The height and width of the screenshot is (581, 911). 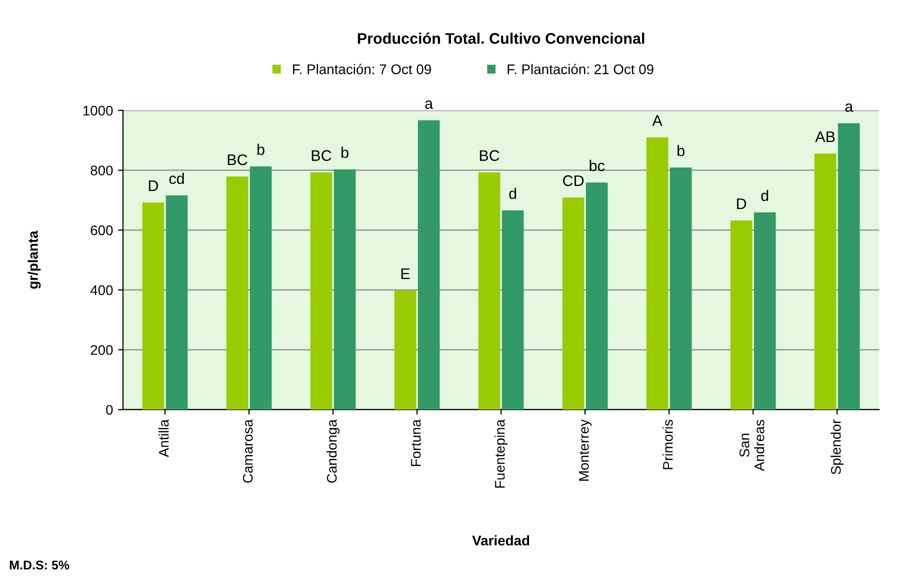 What do you see at coordinates (176, 178) in the screenshot?
I see `data-label: cd` at bounding box center [176, 178].